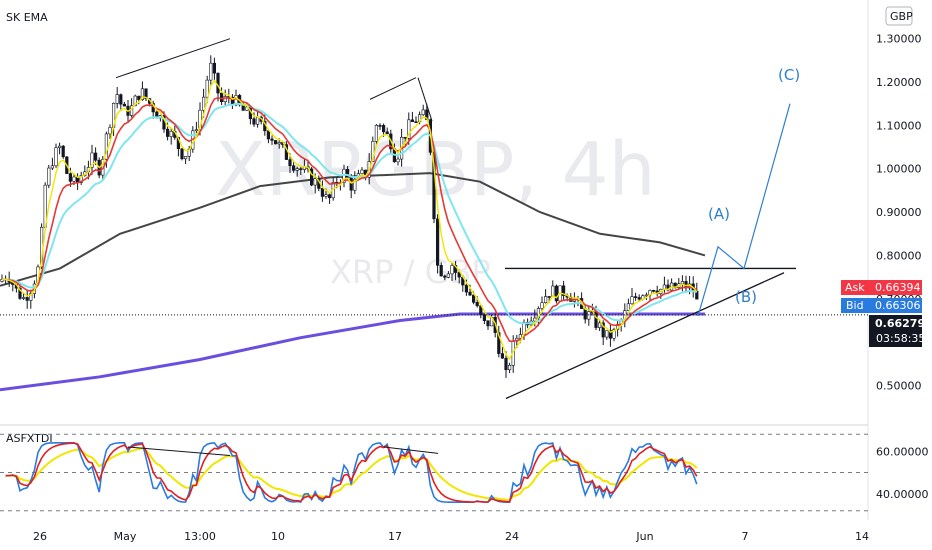 The width and height of the screenshot is (932, 550). Describe the element at coordinates (899, 39) in the screenshot. I see `price-tick-label: 1.30000` at that location.